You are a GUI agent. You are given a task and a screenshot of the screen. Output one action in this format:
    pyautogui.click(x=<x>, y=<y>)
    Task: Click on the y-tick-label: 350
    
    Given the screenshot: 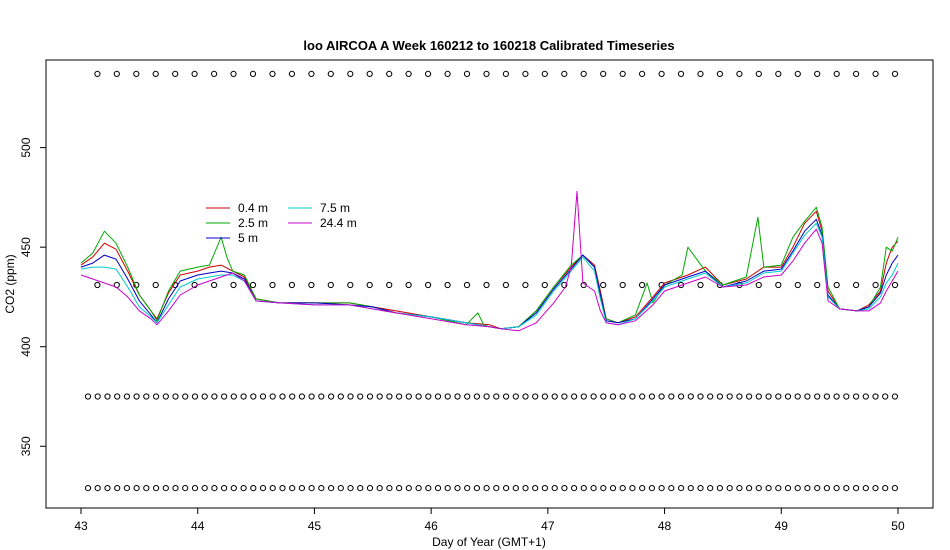 What is the action you would take?
    pyautogui.click(x=26, y=446)
    